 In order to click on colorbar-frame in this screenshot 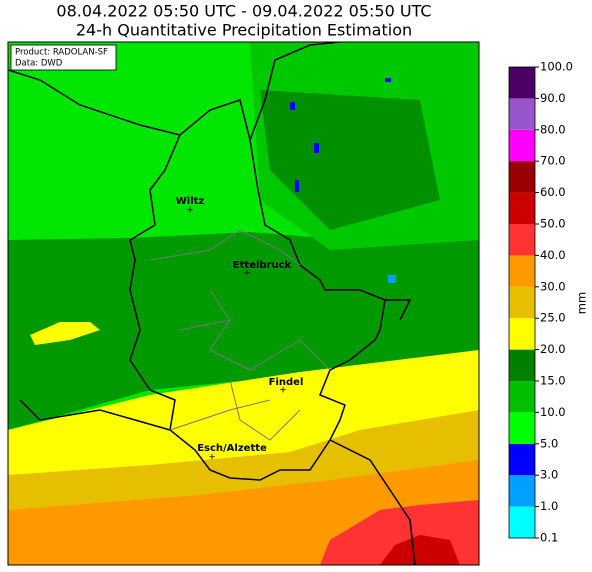, I will do `click(522, 302)`.